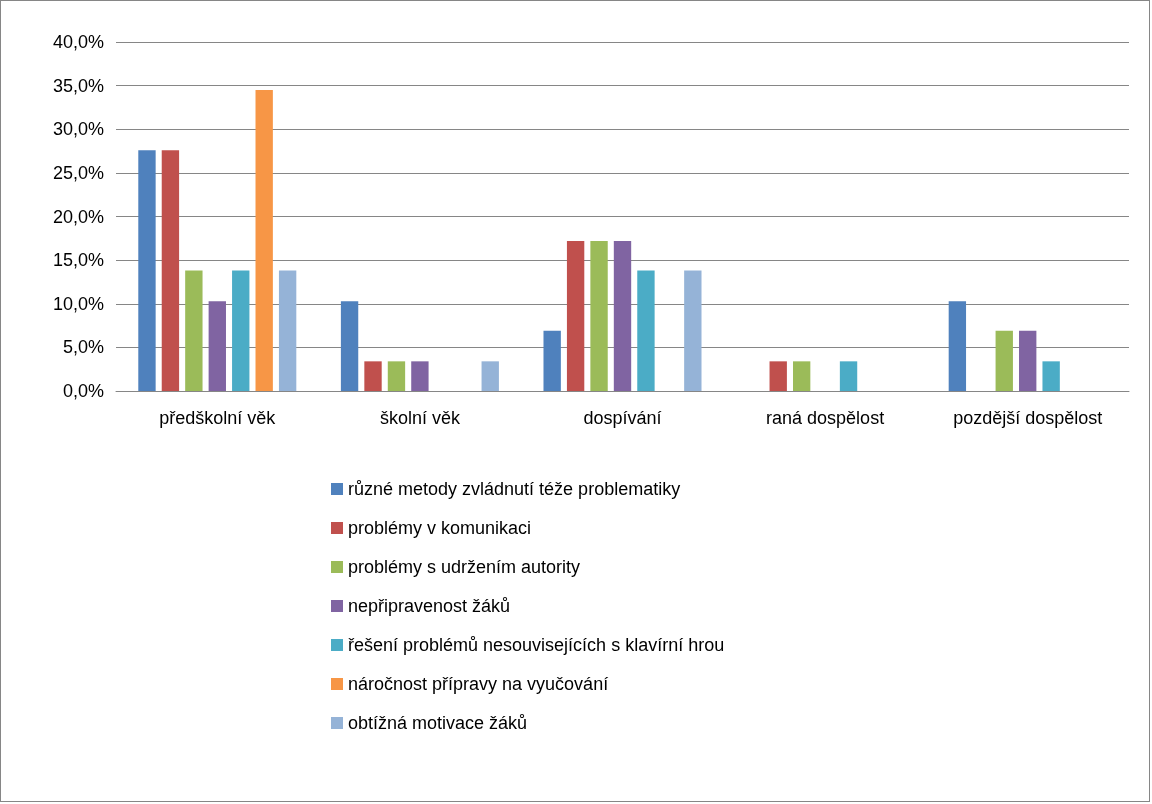  Describe the element at coordinates (438, 723) in the screenshot. I see `legend-label: obtížná motivace žáků` at that location.